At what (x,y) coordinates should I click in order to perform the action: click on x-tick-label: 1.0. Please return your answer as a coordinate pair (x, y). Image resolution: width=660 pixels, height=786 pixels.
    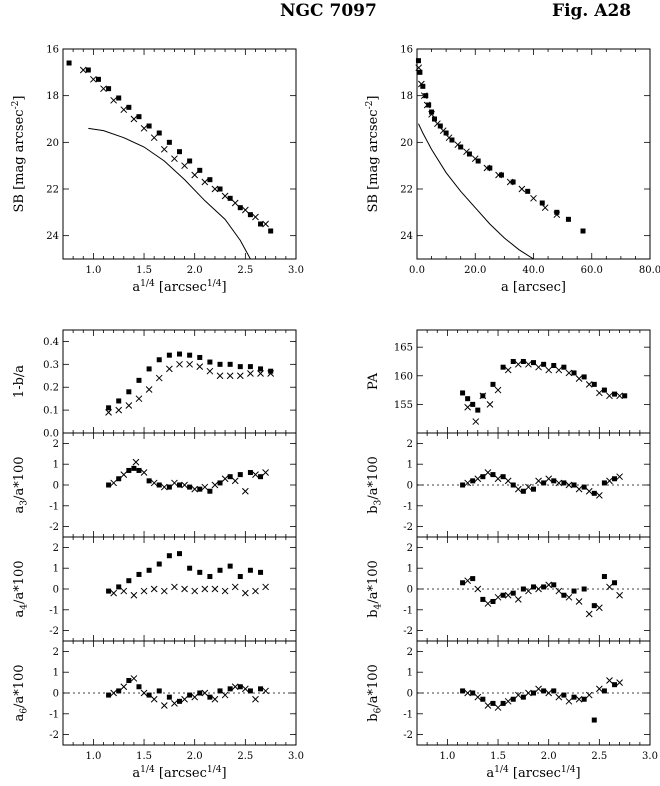
    Looking at the image, I should click on (93, 270).